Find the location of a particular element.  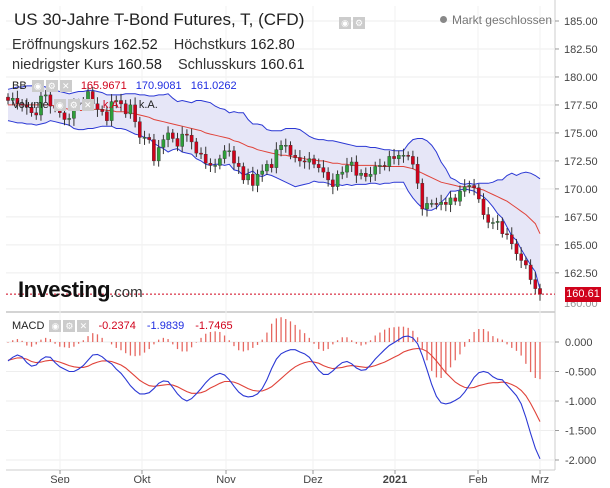

open-label: Eröffnungskurs is located at coordinates (61, 45).